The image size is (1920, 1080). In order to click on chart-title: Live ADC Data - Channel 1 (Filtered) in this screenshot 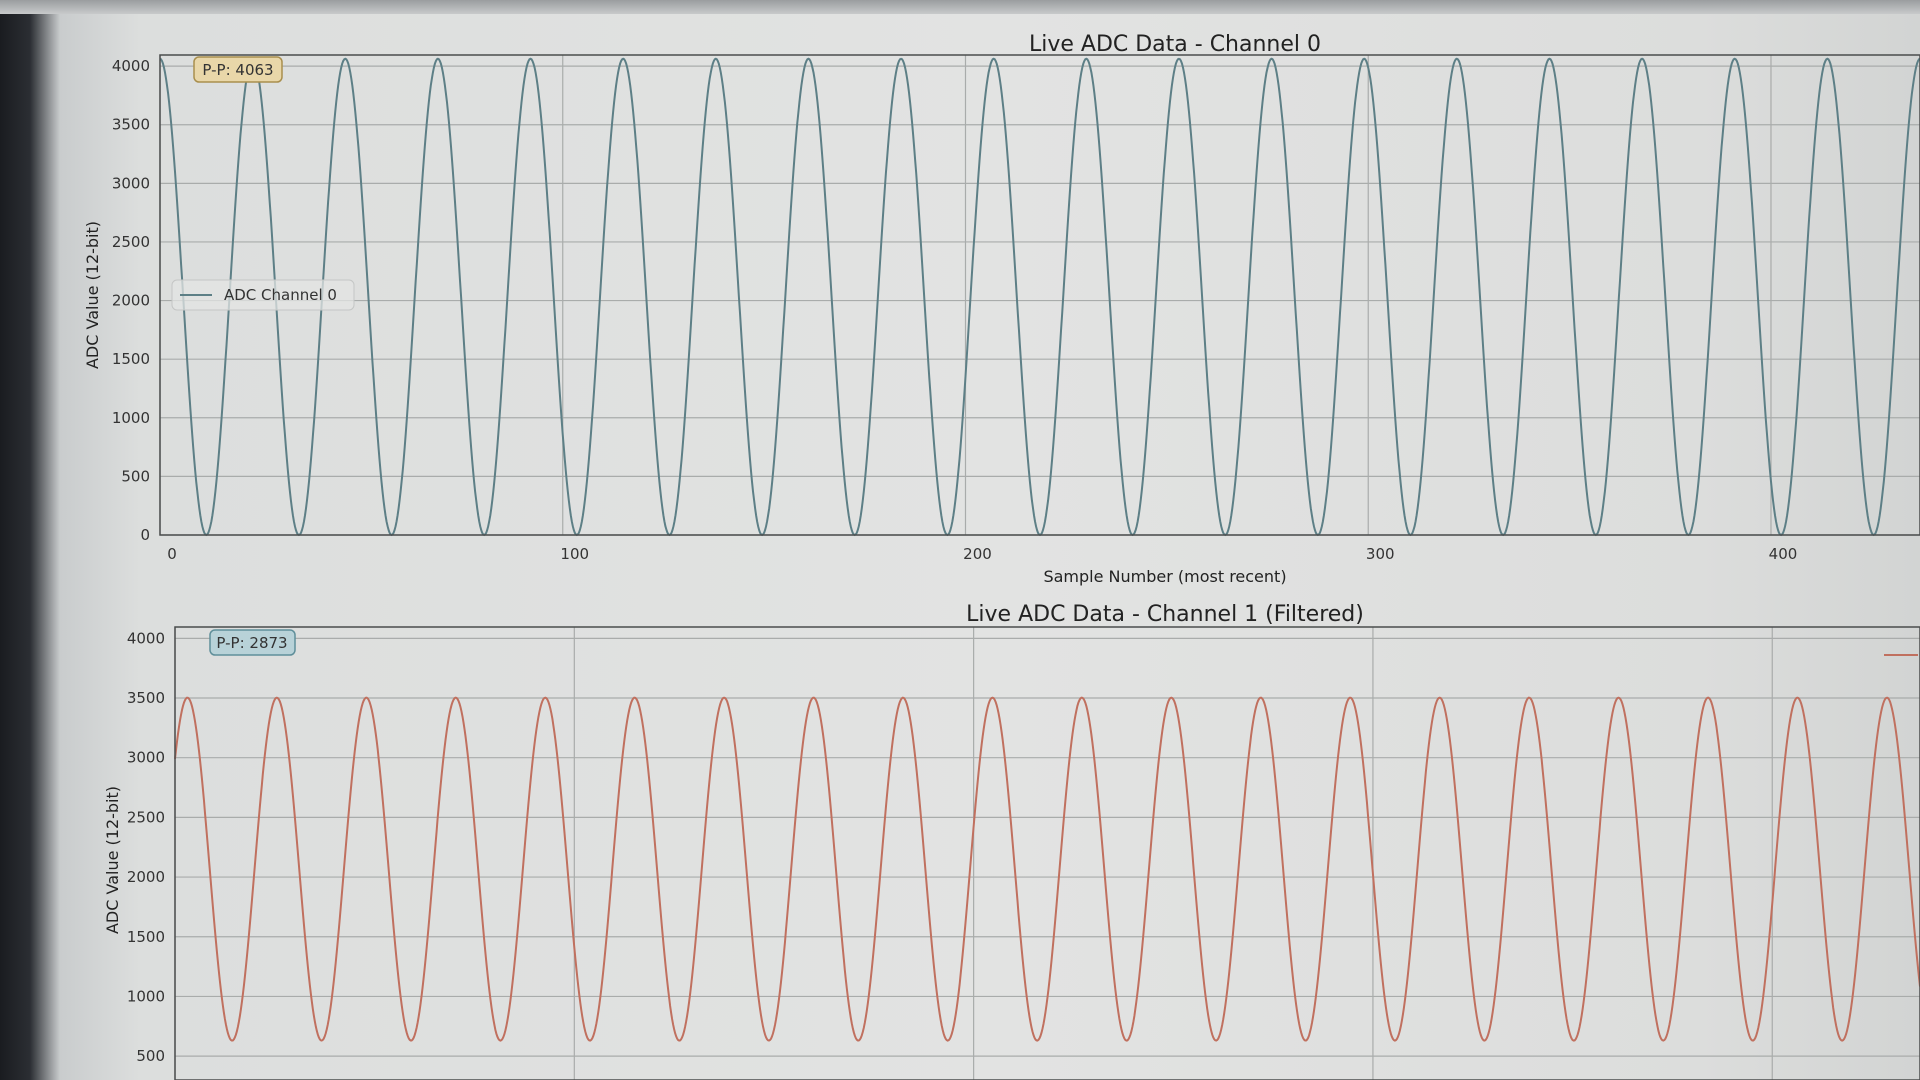, I will do `click(1165, 614)`.